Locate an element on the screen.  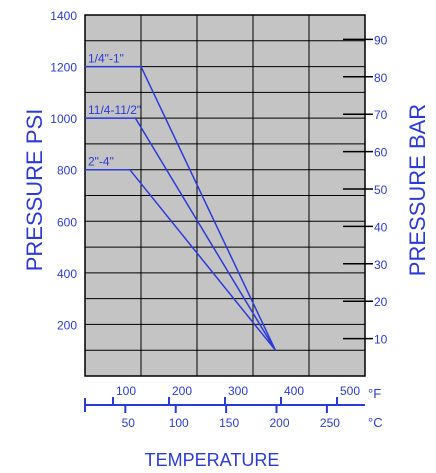
fahrenheit-tick-label: 100 is located at coordinates (126, 391).